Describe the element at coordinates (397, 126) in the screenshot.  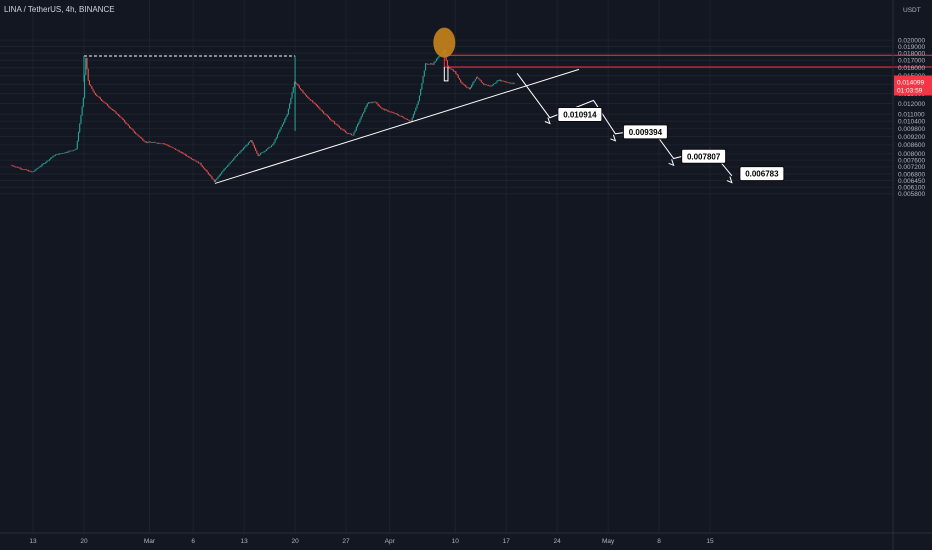
I see `ascending-trendline` at that location.